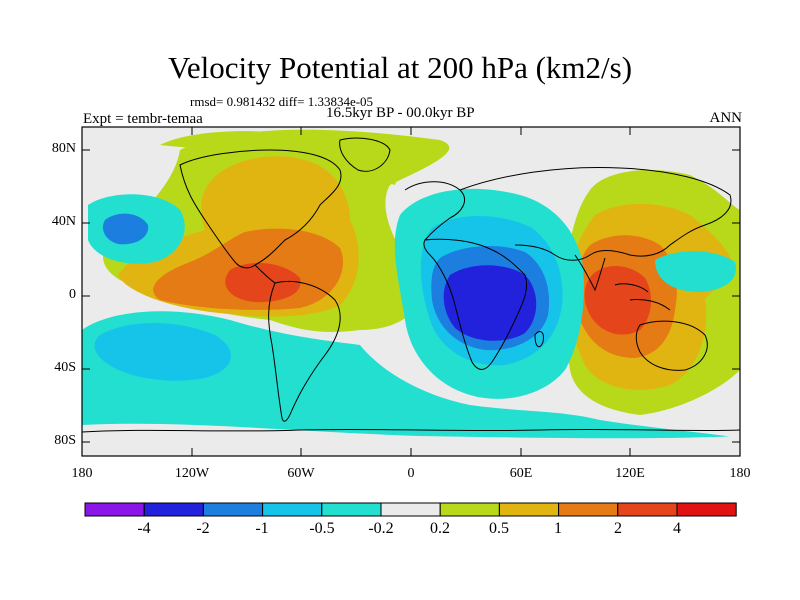 Image resolution: width=800 pixels, height=600 pixels. What do you see at coordinates (411, 473) in the screenshot?
I see `lon-label-0: 0` at bounding box center [411, 473].